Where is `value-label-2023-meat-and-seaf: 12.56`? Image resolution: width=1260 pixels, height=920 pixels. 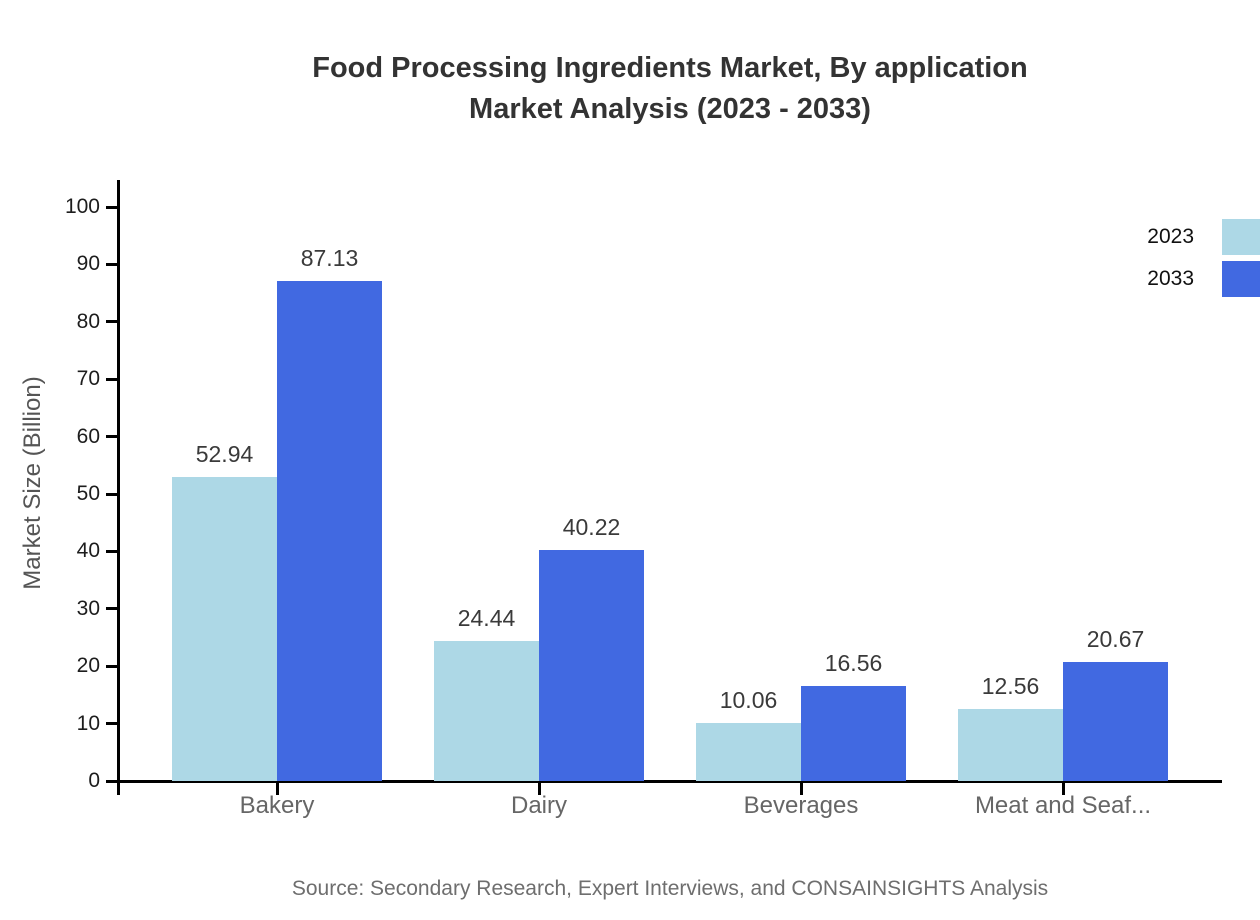 value-label-2023-meat-and-seaf: 12.56 is located at coordinates (1010, 685).